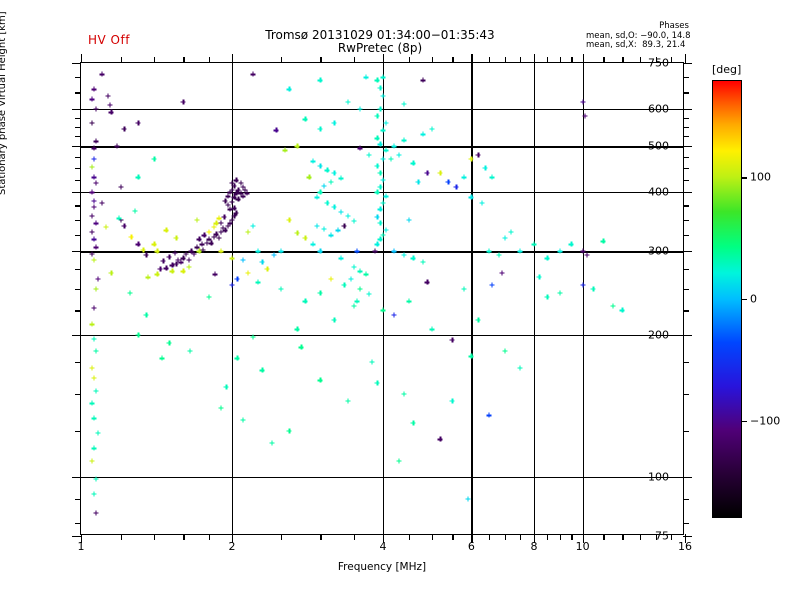 The width and height of the screenshot is (800, 600). Describe the element at coordinates (4, 103) in the screenshot. I see `y-axis-title: Stationary phase Virtual Height [km]` at that location.